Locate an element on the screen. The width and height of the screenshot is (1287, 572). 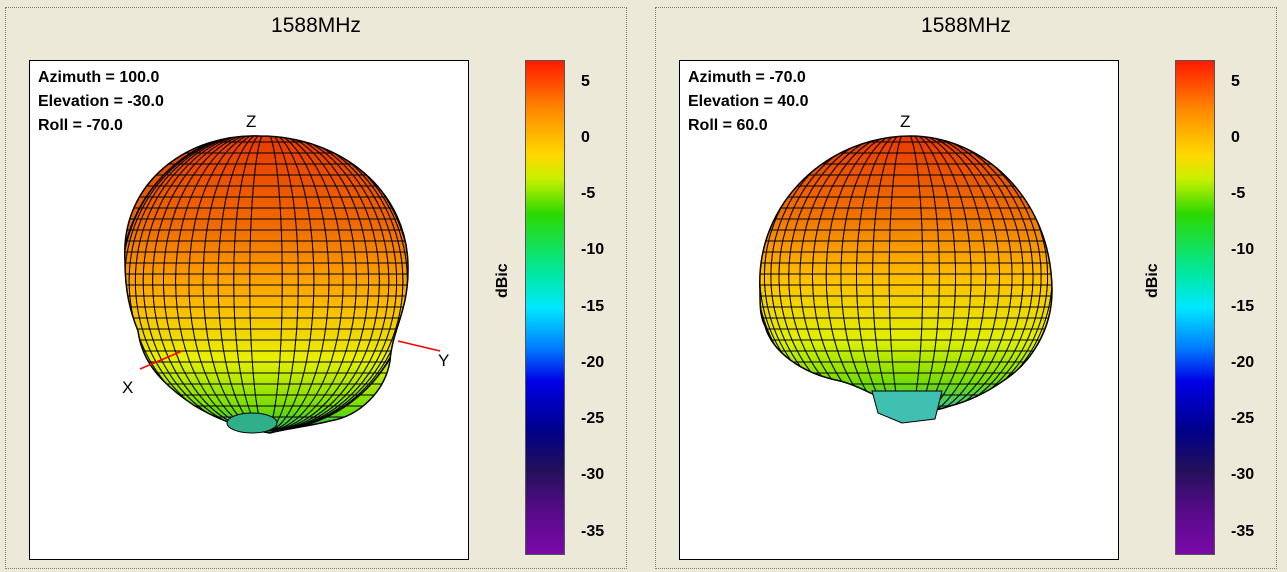
x-axis-label: X is located at coordinates (127, 387).